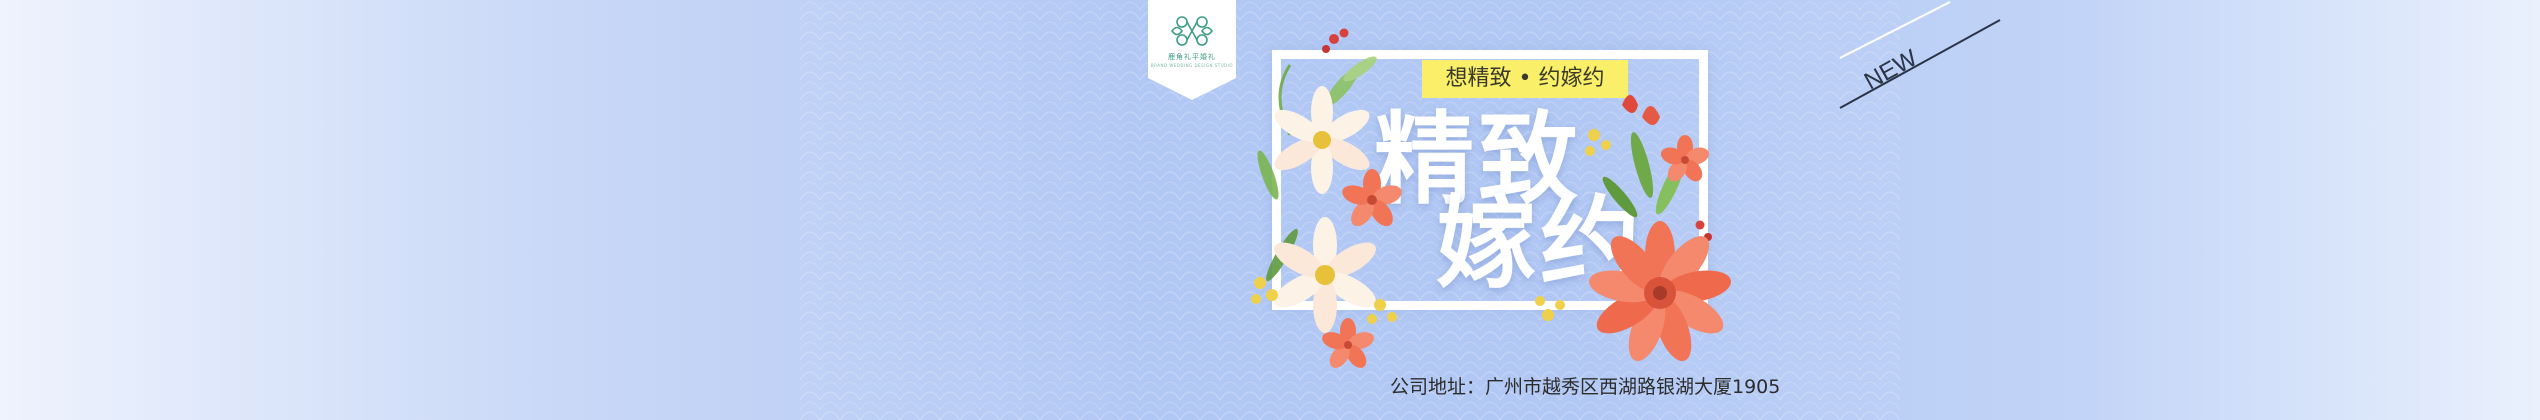 The height and width of the screenshot is (420, 2540). I want to click on title-frame, so click(1490, 180).